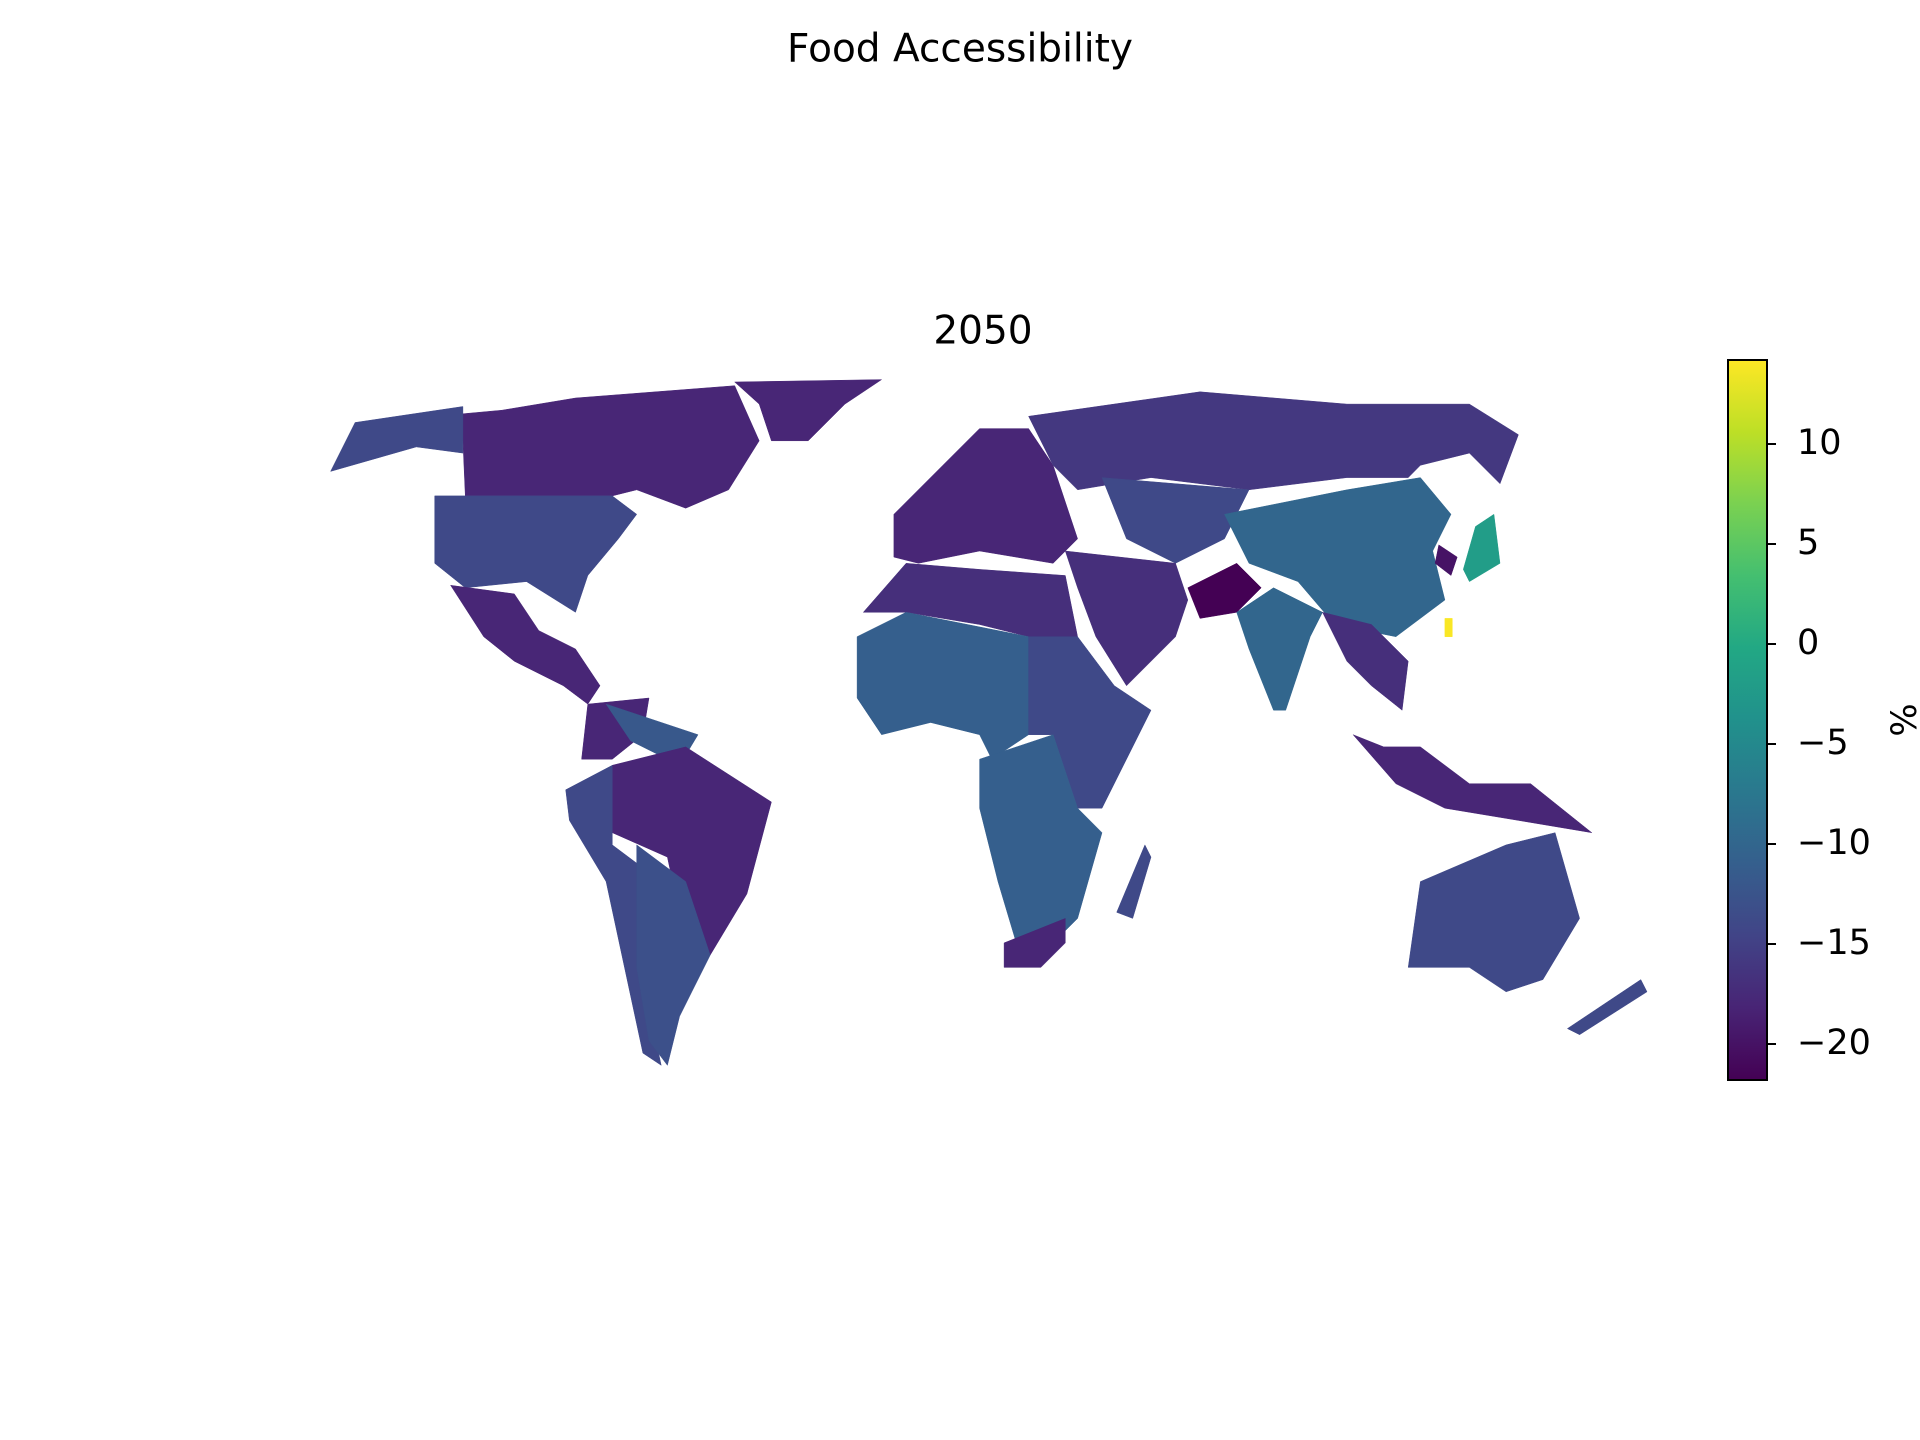  I want to click on chart-title: Food Accessibility, so click(960, 49).